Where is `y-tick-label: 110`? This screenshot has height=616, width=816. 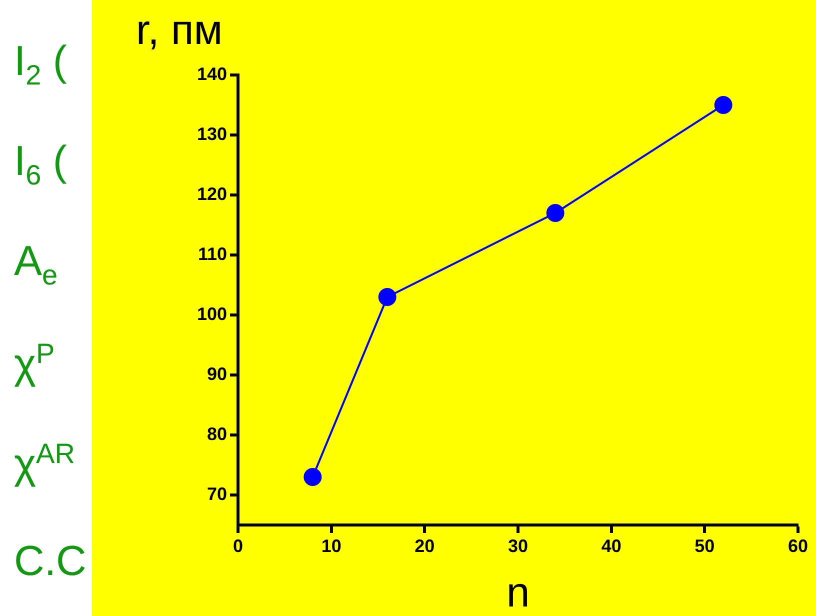
y-tick-label: 110 is located at coordinates (212, 254).